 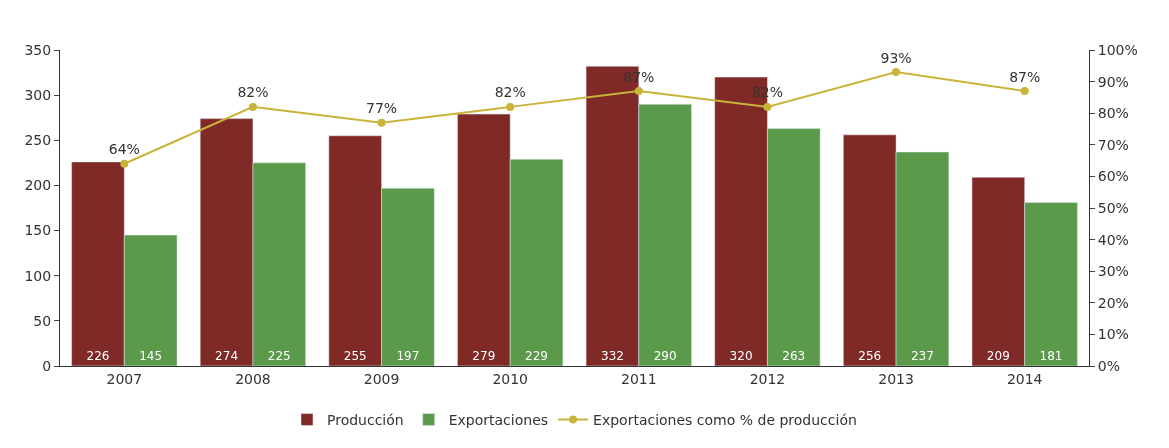 I want to click on data-label: 87%, so click(x=1025, y=76).